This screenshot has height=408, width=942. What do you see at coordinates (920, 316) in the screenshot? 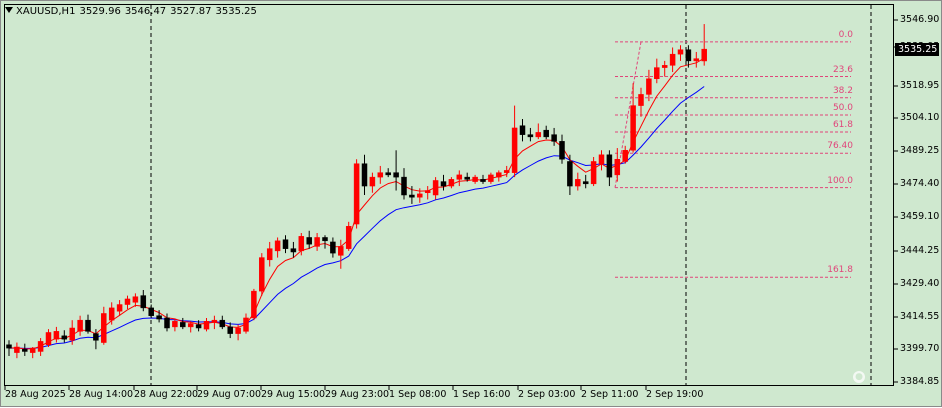
I see `price-tick-label: 3414.55` at bounding box center [920, 316].